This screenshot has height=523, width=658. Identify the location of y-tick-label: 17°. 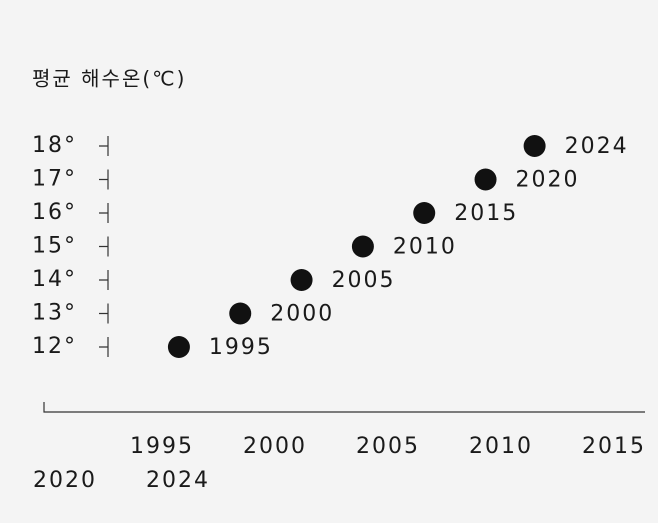
(54, 179).